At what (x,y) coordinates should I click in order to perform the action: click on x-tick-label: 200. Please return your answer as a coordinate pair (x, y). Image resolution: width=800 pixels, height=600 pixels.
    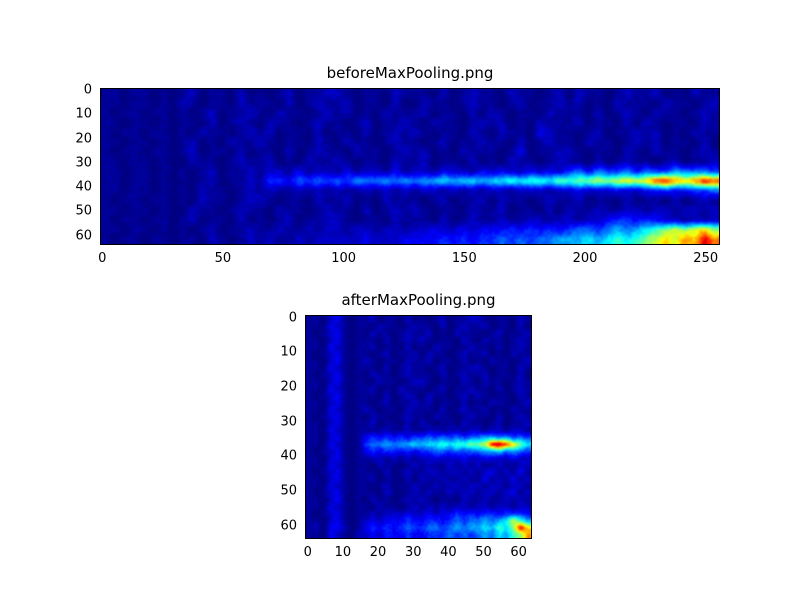
    Looking at the image, I should click on (585, 258).